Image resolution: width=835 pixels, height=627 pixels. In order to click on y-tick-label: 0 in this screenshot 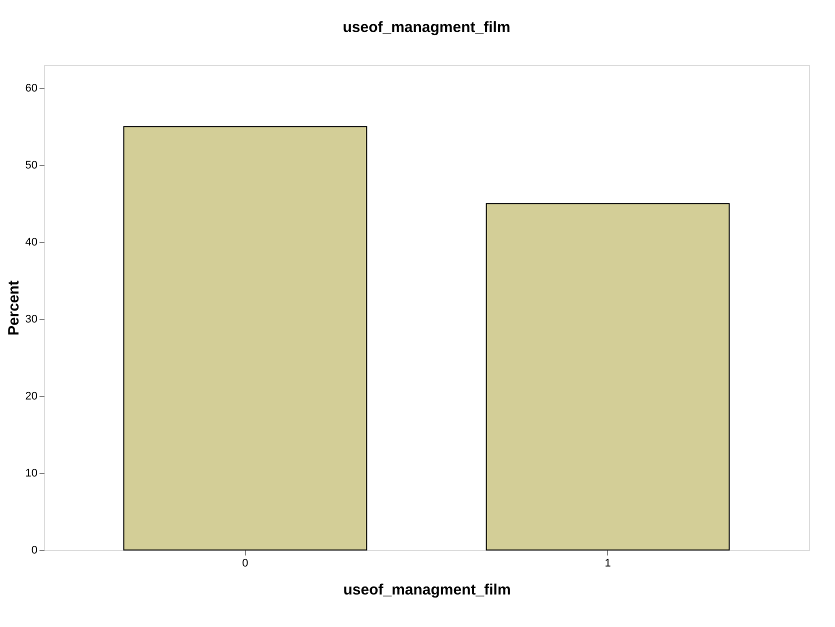, I will do `click(34, 550)`.